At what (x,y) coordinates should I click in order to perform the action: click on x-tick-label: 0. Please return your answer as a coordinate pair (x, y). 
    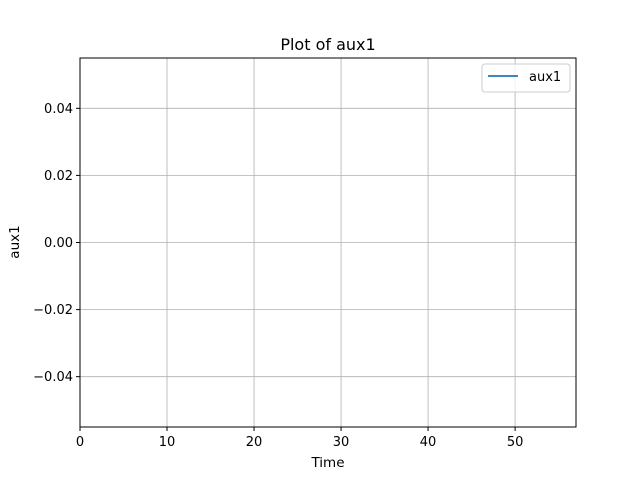
    Looking at the image, I should click on (80, 442).